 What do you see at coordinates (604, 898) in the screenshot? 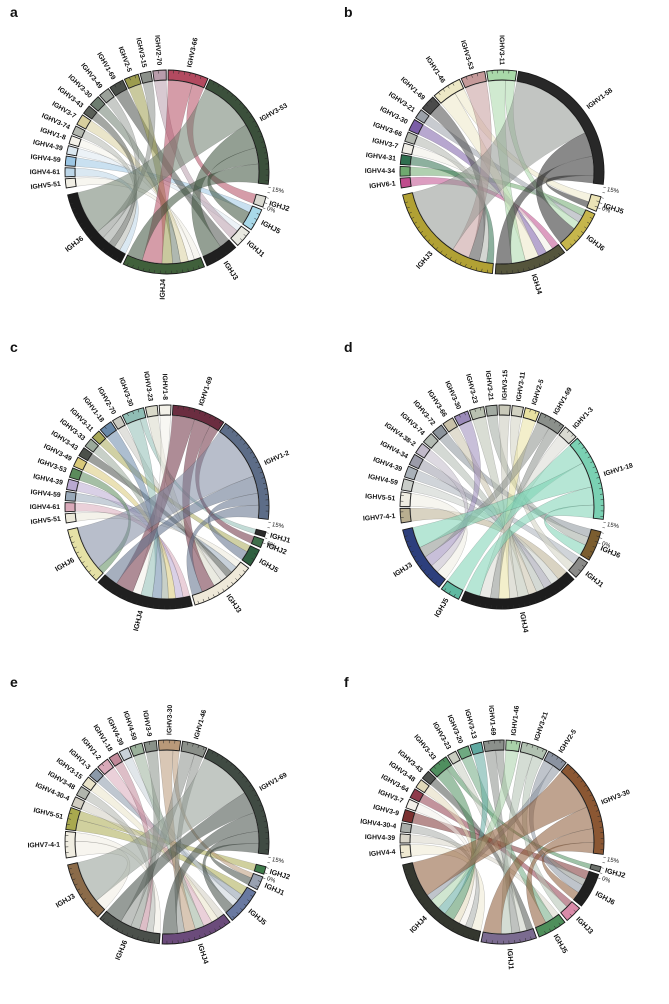
I see `segment-label: IGHJ6` at bounding box center [604, 898].